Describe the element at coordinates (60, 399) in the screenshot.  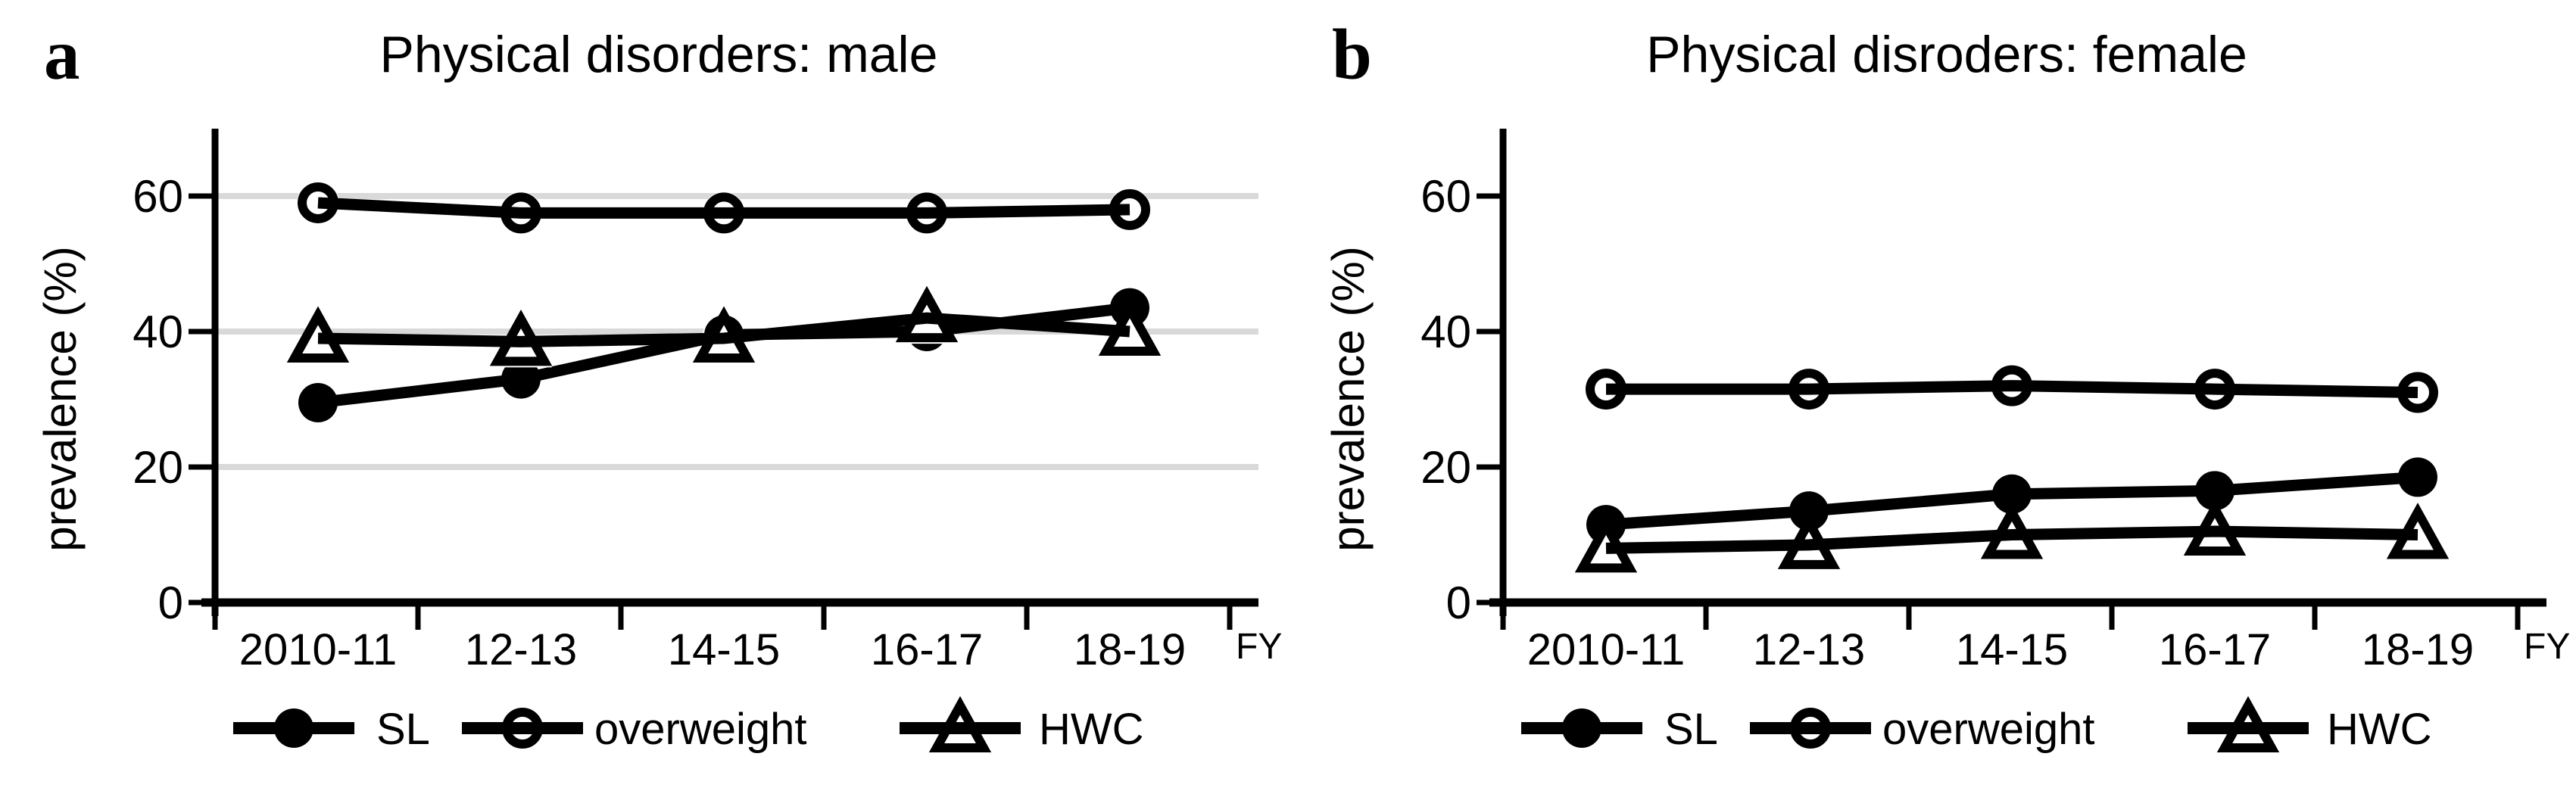
I see `y-axis-title-a: prevalence (%)` at that location.